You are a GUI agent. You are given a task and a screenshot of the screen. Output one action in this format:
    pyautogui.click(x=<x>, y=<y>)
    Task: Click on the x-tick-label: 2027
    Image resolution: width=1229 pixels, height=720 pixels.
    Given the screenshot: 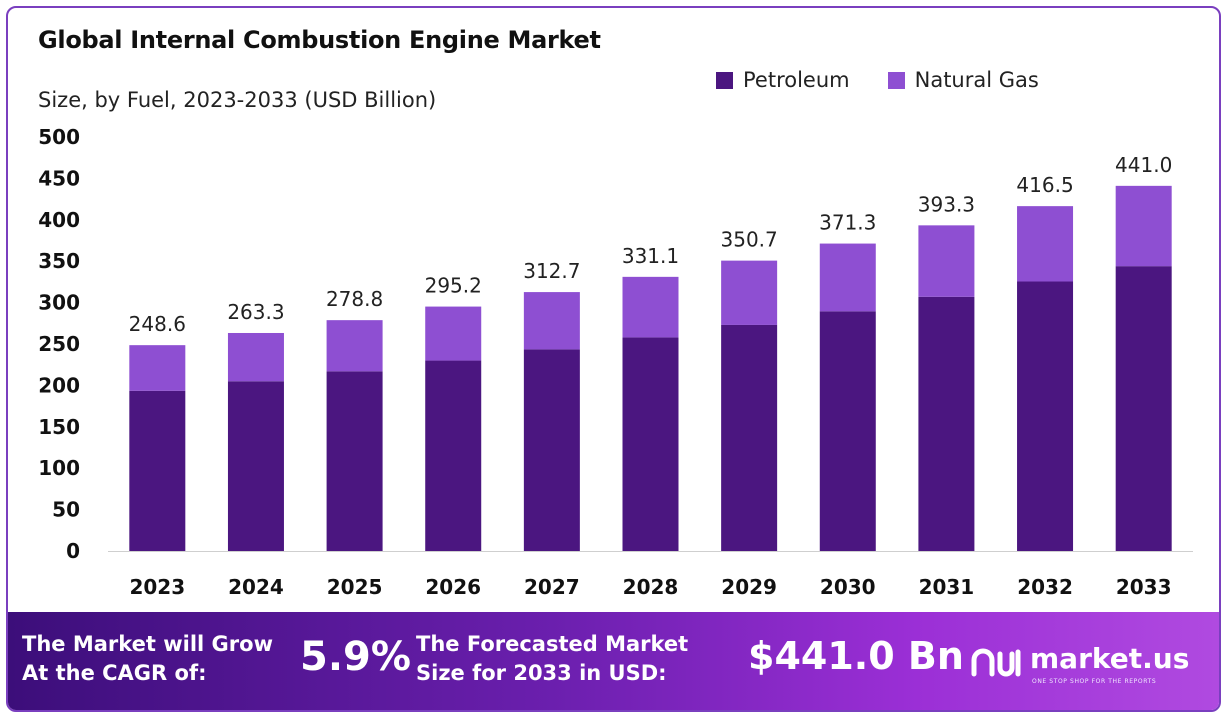 What is the action you would take?
    pyautogui.click(x=552, y=587)
    